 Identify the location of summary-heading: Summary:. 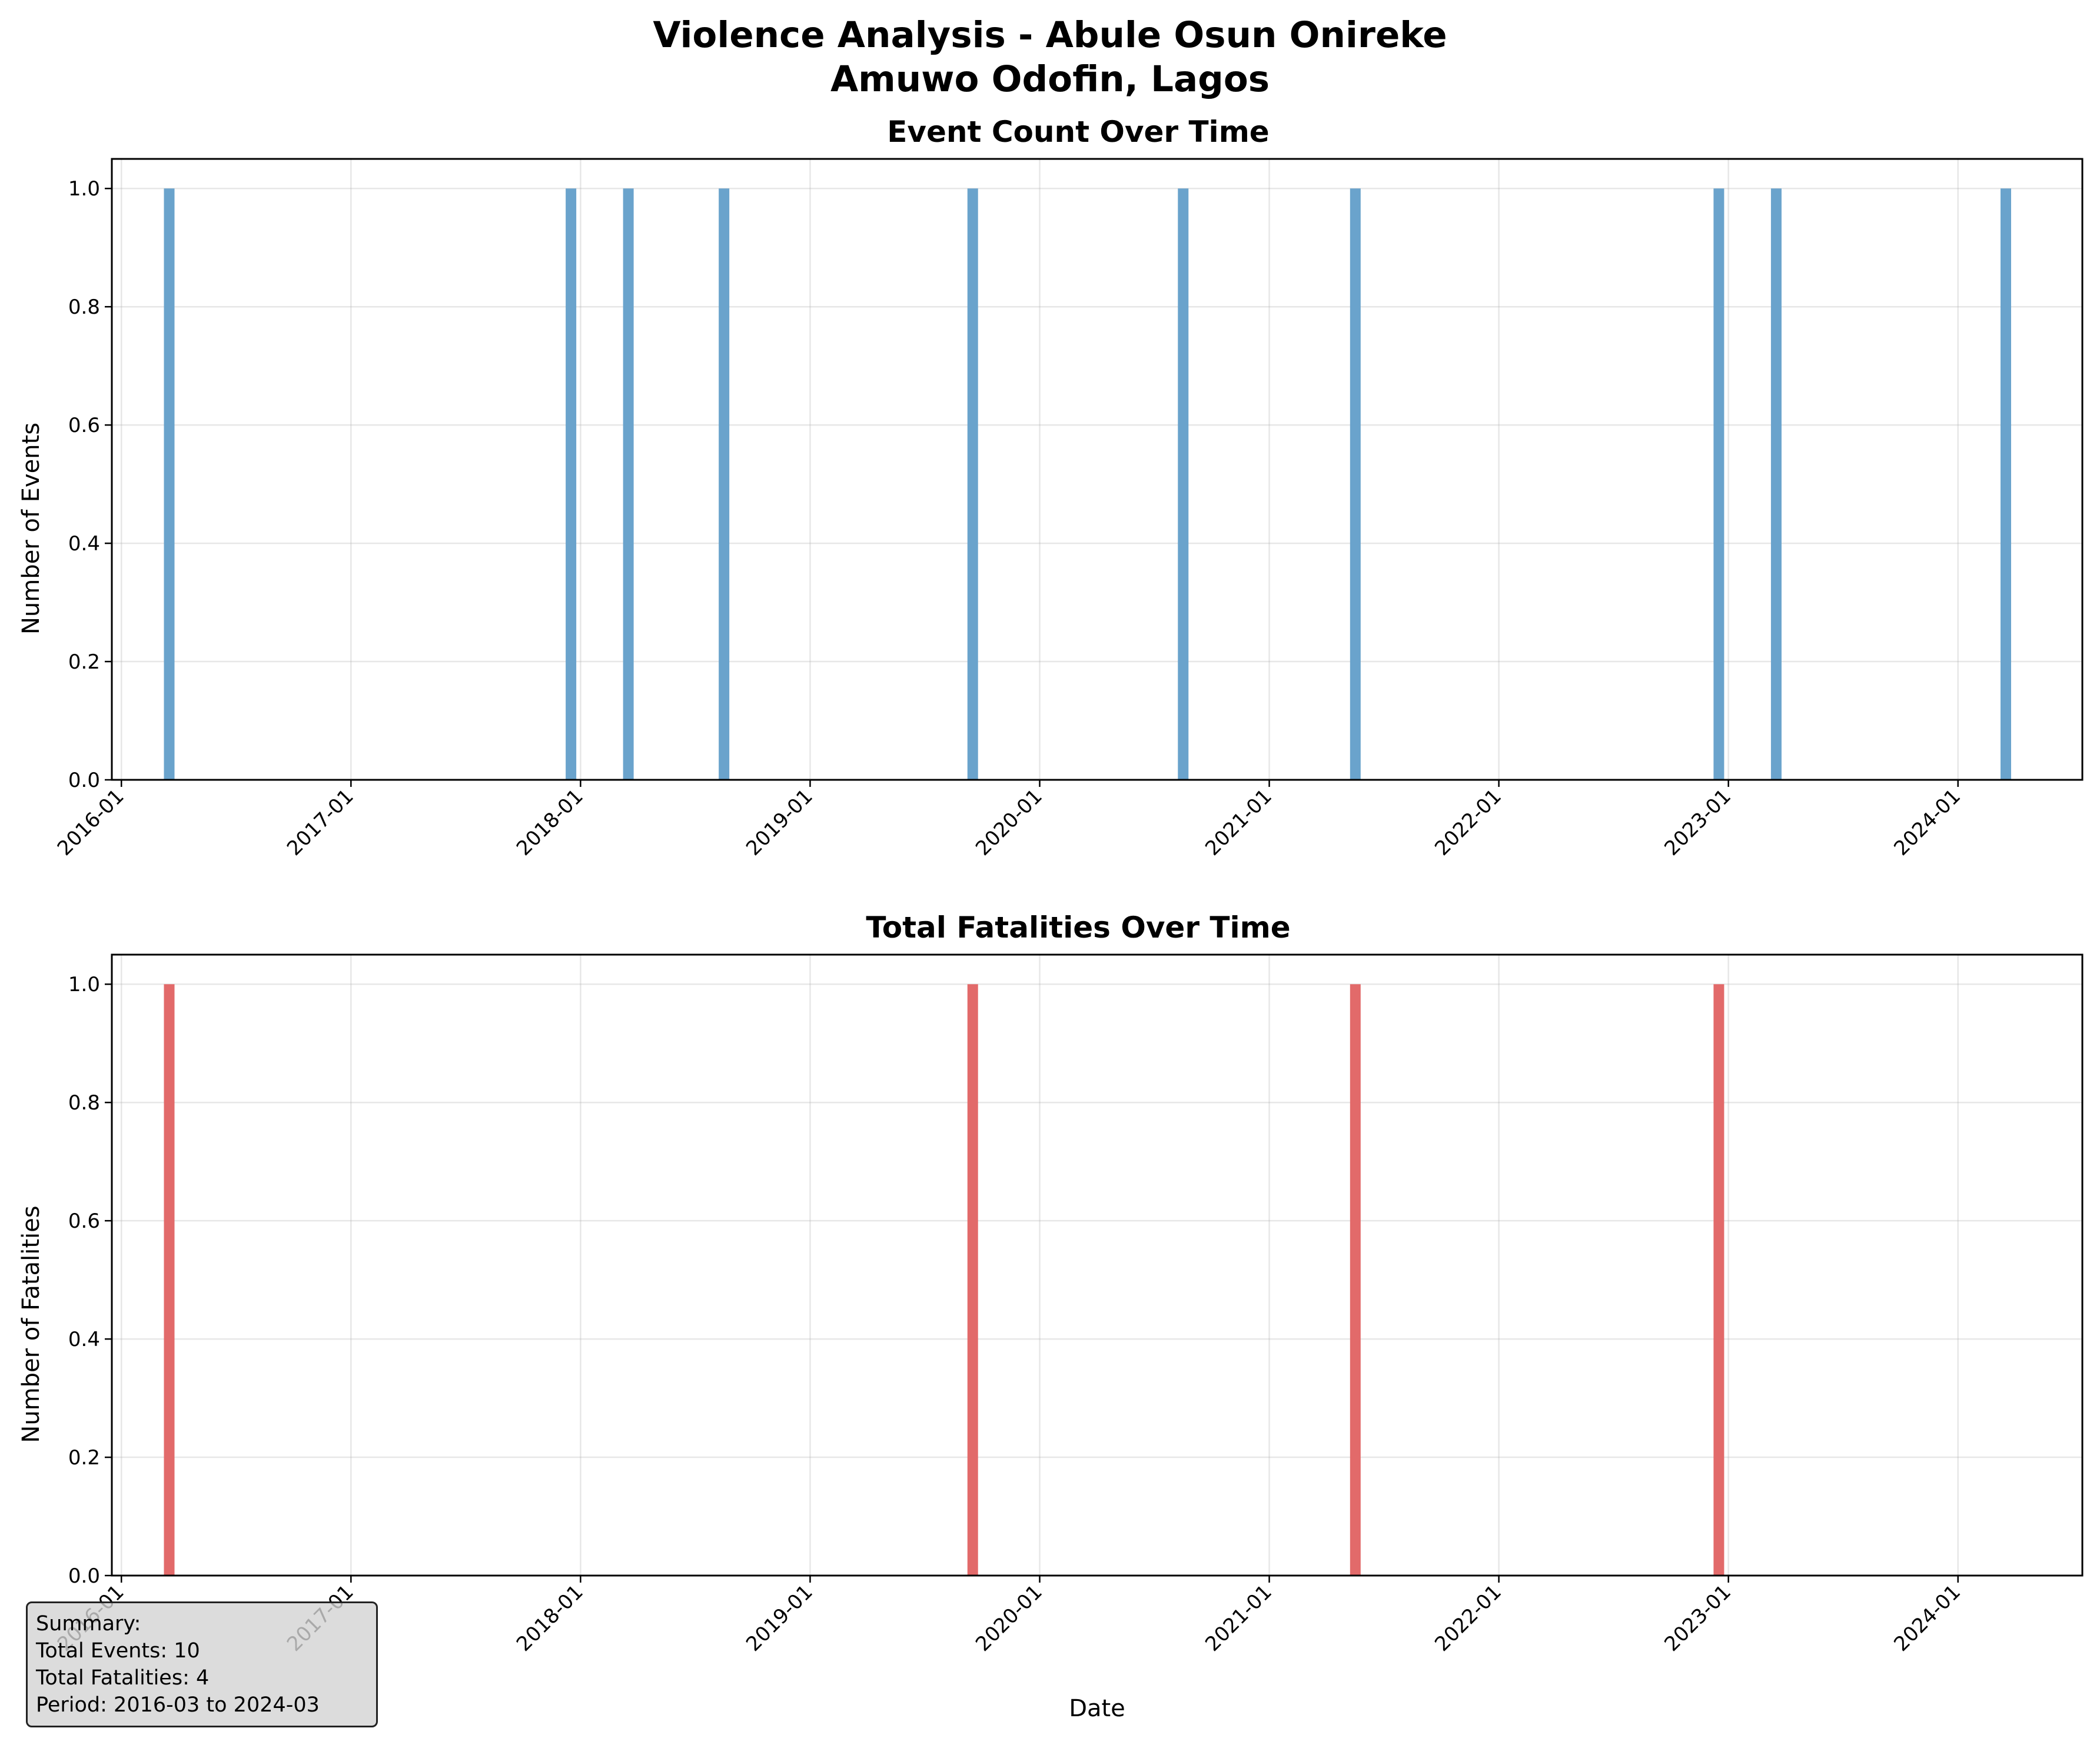
(88, 1624).